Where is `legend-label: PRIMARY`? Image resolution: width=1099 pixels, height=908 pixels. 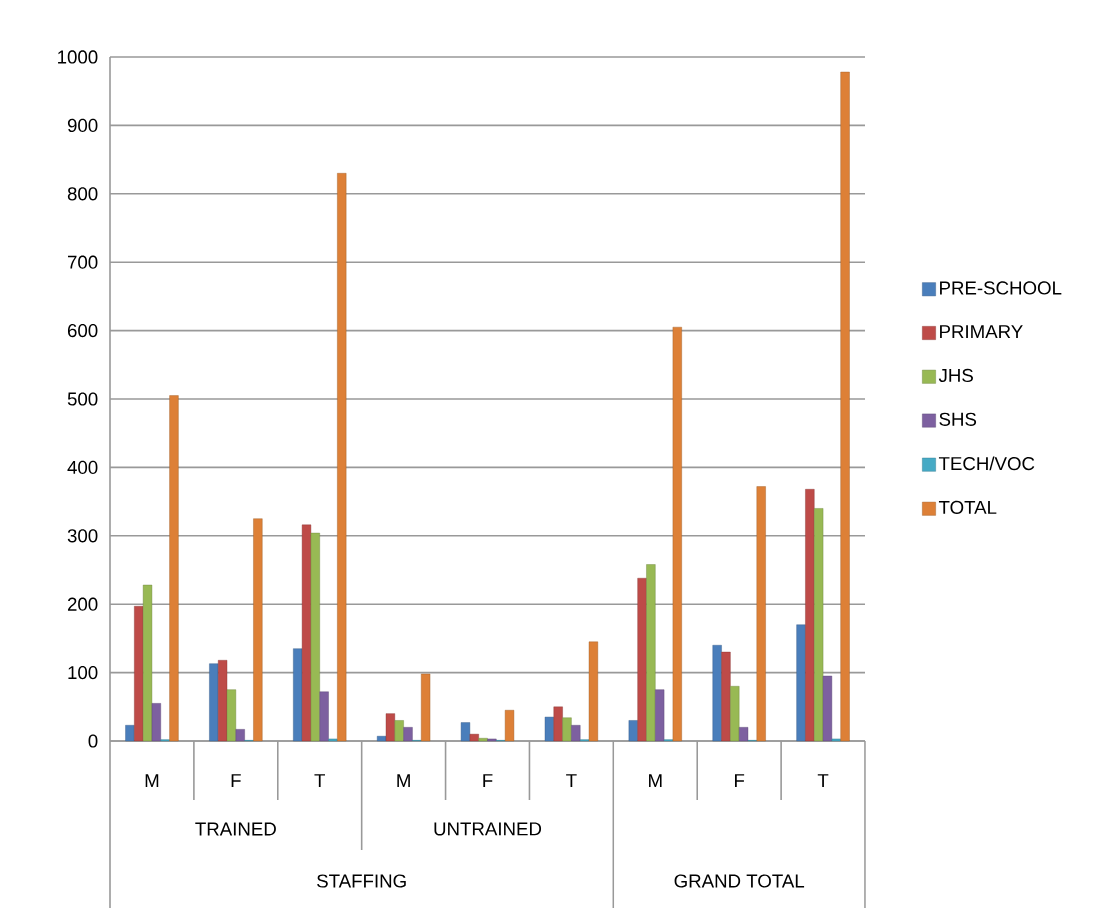
legend-label: PRIMARY is located at coordinates (981, 332).